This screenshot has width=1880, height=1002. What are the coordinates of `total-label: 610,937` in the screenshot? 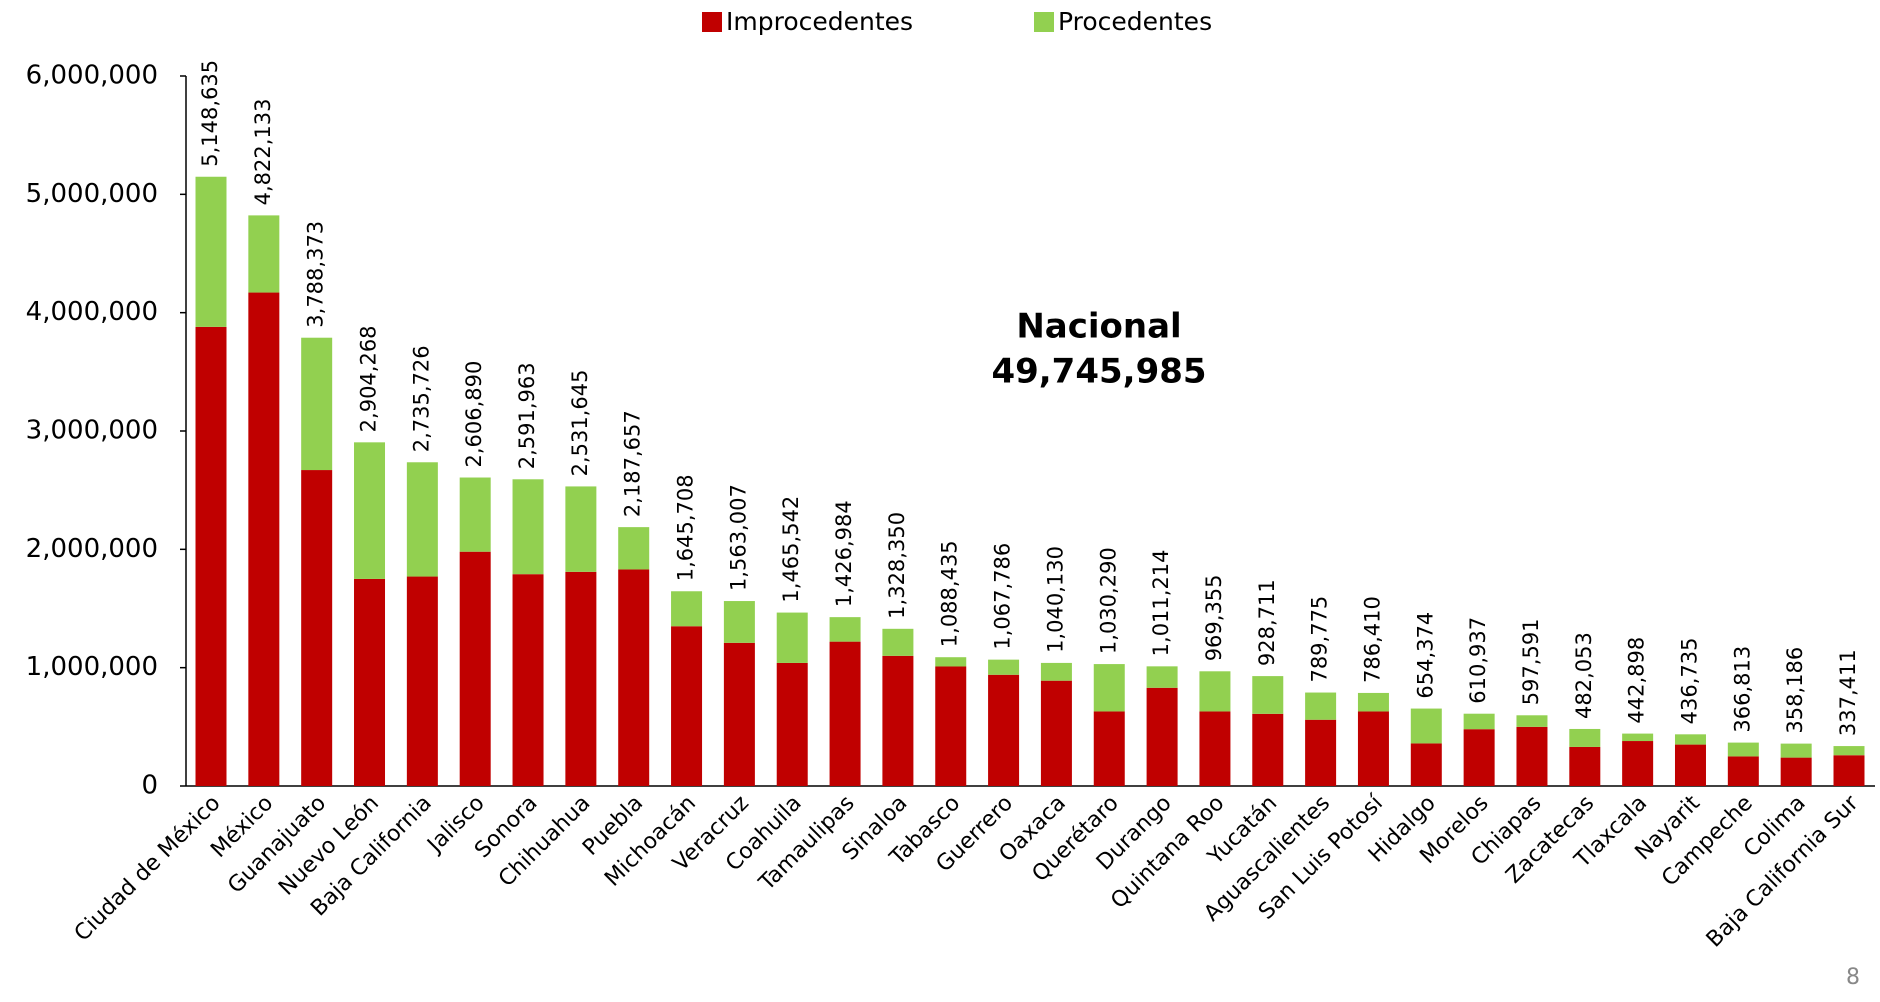 It's located at (1478, 660).